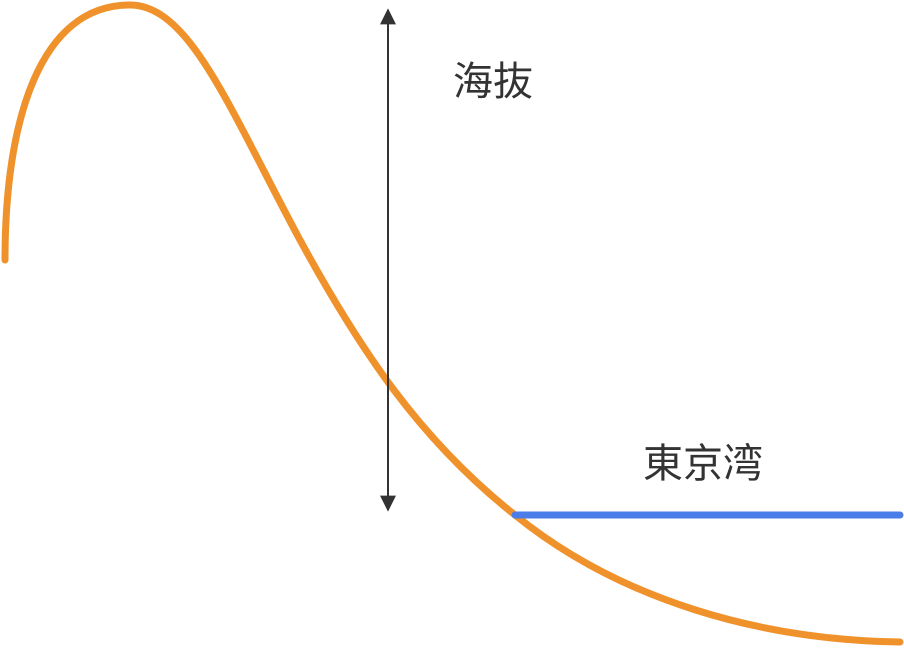  I want to click on bay-label: 東京湾, so click(703, 464).